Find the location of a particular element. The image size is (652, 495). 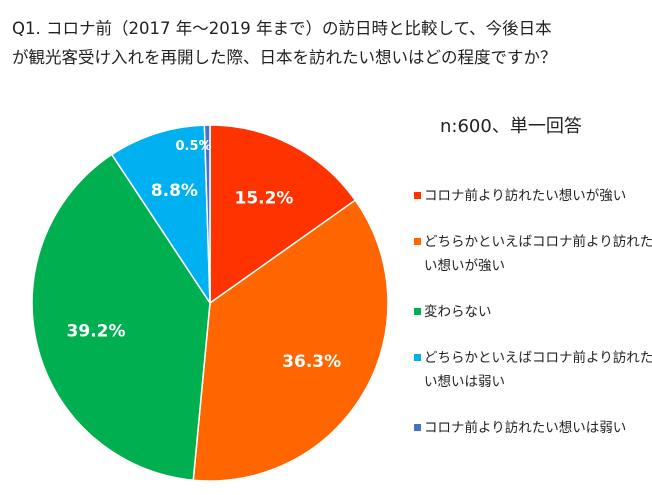

data-label: 15.2% is located at coordinates (263, 199).